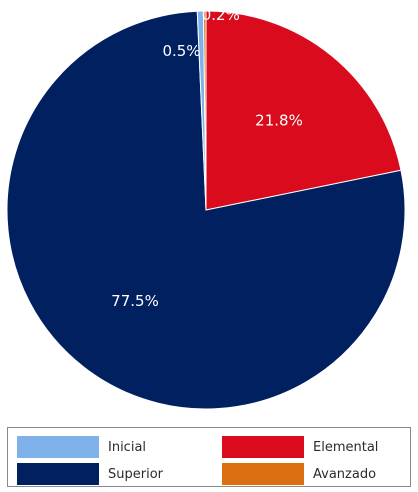 Image resolution: width=418 pixels, height=492 pixels. What do you see at coordinates (127, 447) in the screenshot?
I see `legend-label-inicial: Inicial` at bounding box center [127, 447].